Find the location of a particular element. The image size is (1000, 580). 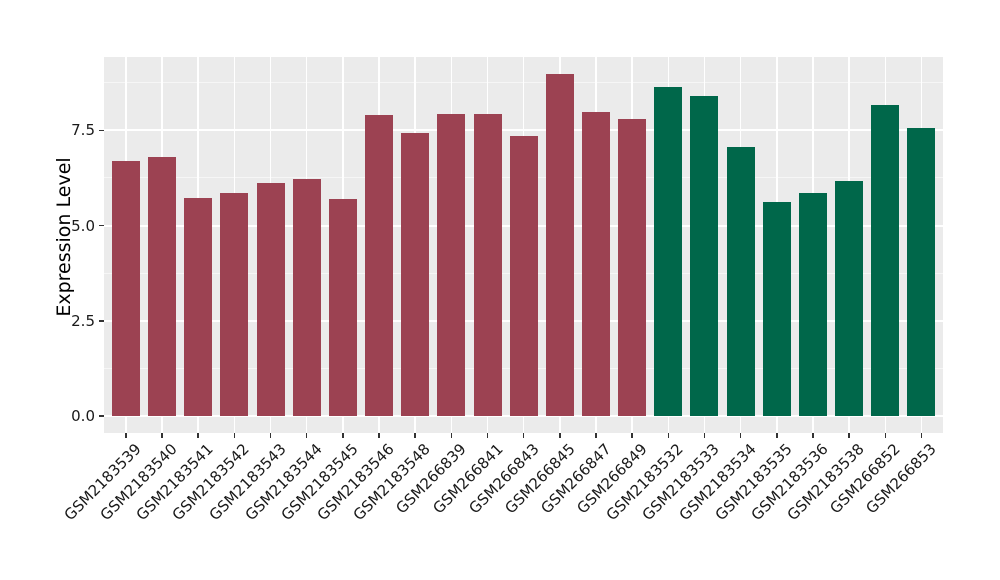

y-tick-label: 5.0 is located at coordinates (83, 225).